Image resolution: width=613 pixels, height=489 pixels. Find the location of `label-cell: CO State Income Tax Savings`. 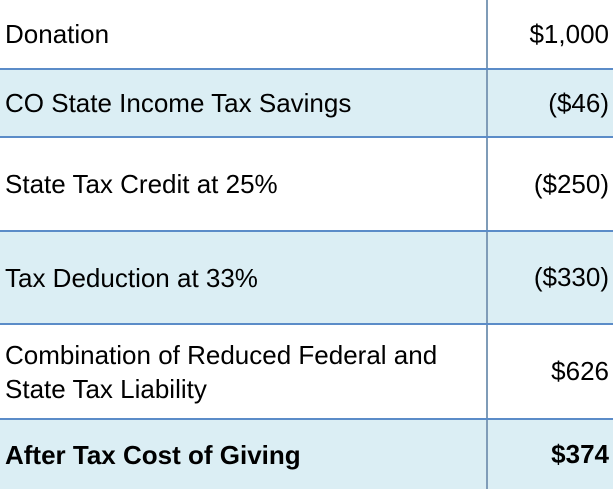

label-cell: CO State Income Tax Savings is located at coordinates (244, 103).